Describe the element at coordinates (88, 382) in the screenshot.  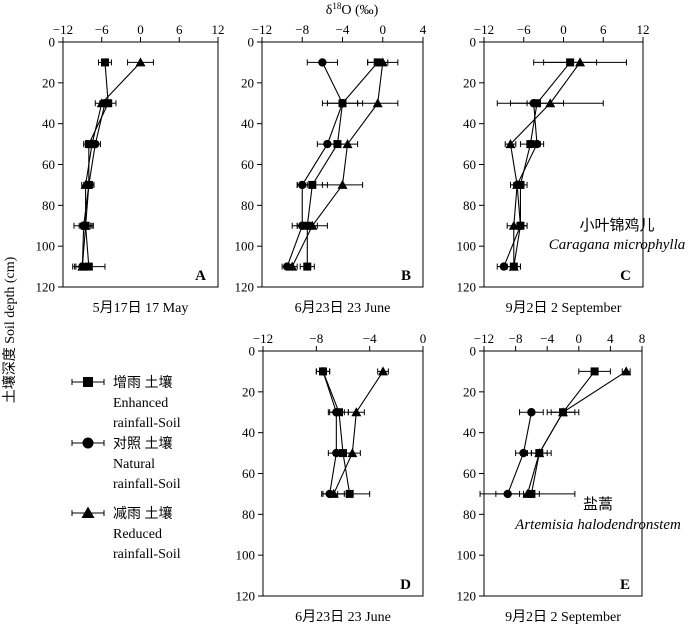
I see `legend-marker-square` at that location.